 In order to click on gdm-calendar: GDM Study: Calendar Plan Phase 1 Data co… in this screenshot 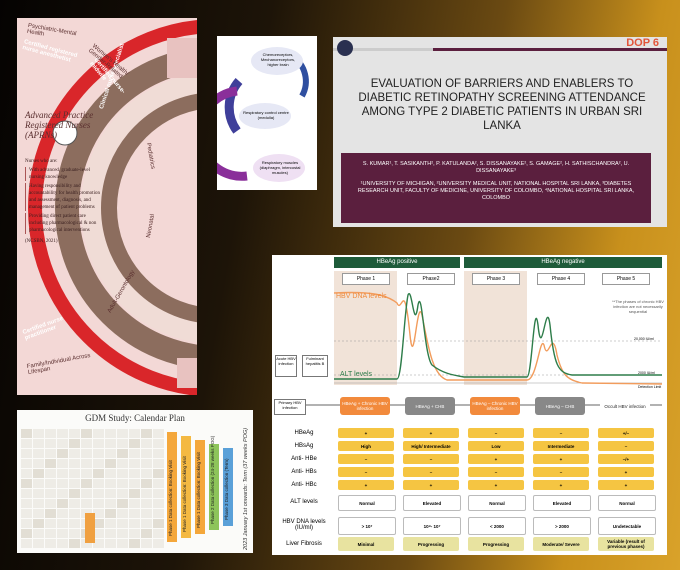, I will do `click(135, 481)`.